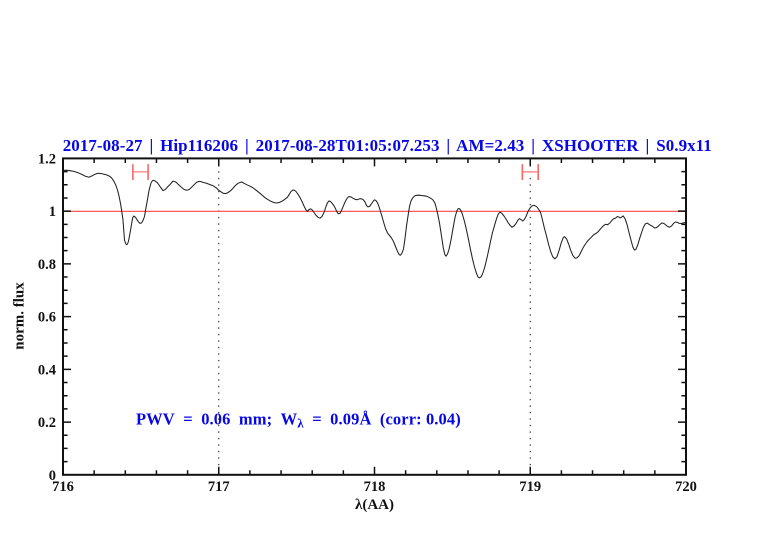 This screenshot has width=782, height=542. Describe the element at coordinates (298, 420) in the screenshot. I see `svg-text:PWV = 0.06 mm; Wλ = 0.09: PWV = 0.06 mm; Wλ = 0.09Å (corr: 0.04)` at that location.